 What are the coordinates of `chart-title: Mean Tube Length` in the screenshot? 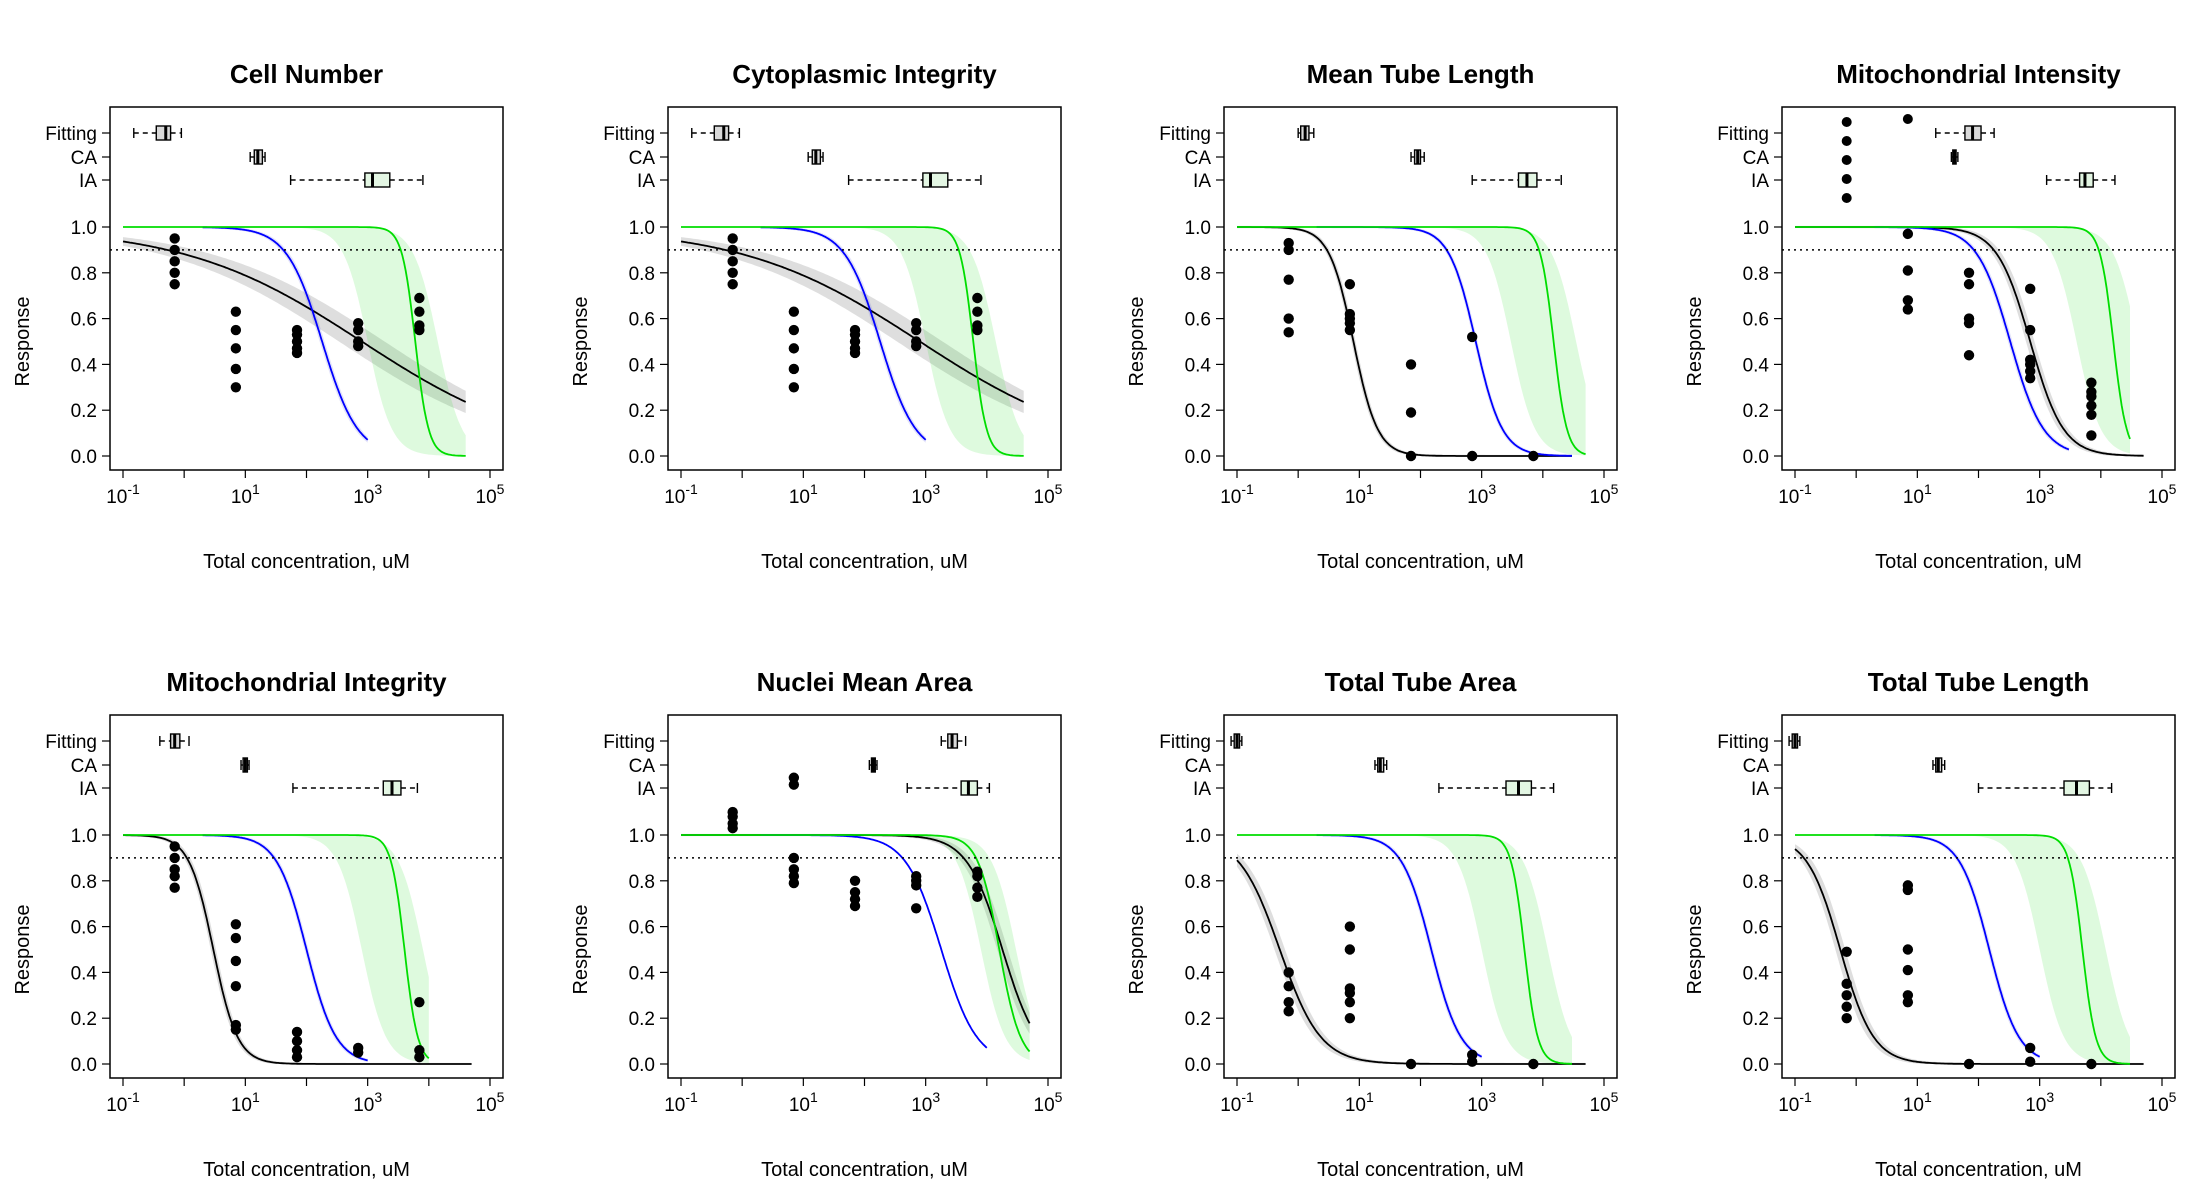 It's located at (1421, 74).